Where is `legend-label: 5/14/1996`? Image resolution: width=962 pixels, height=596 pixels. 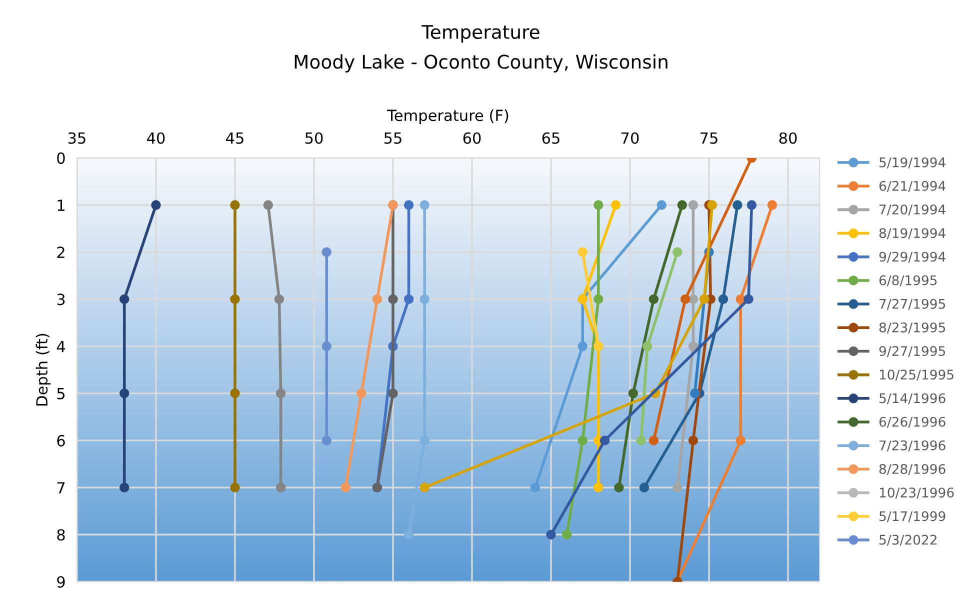 legend-label: 5/14/1996 is located at coordinates (913, 398).